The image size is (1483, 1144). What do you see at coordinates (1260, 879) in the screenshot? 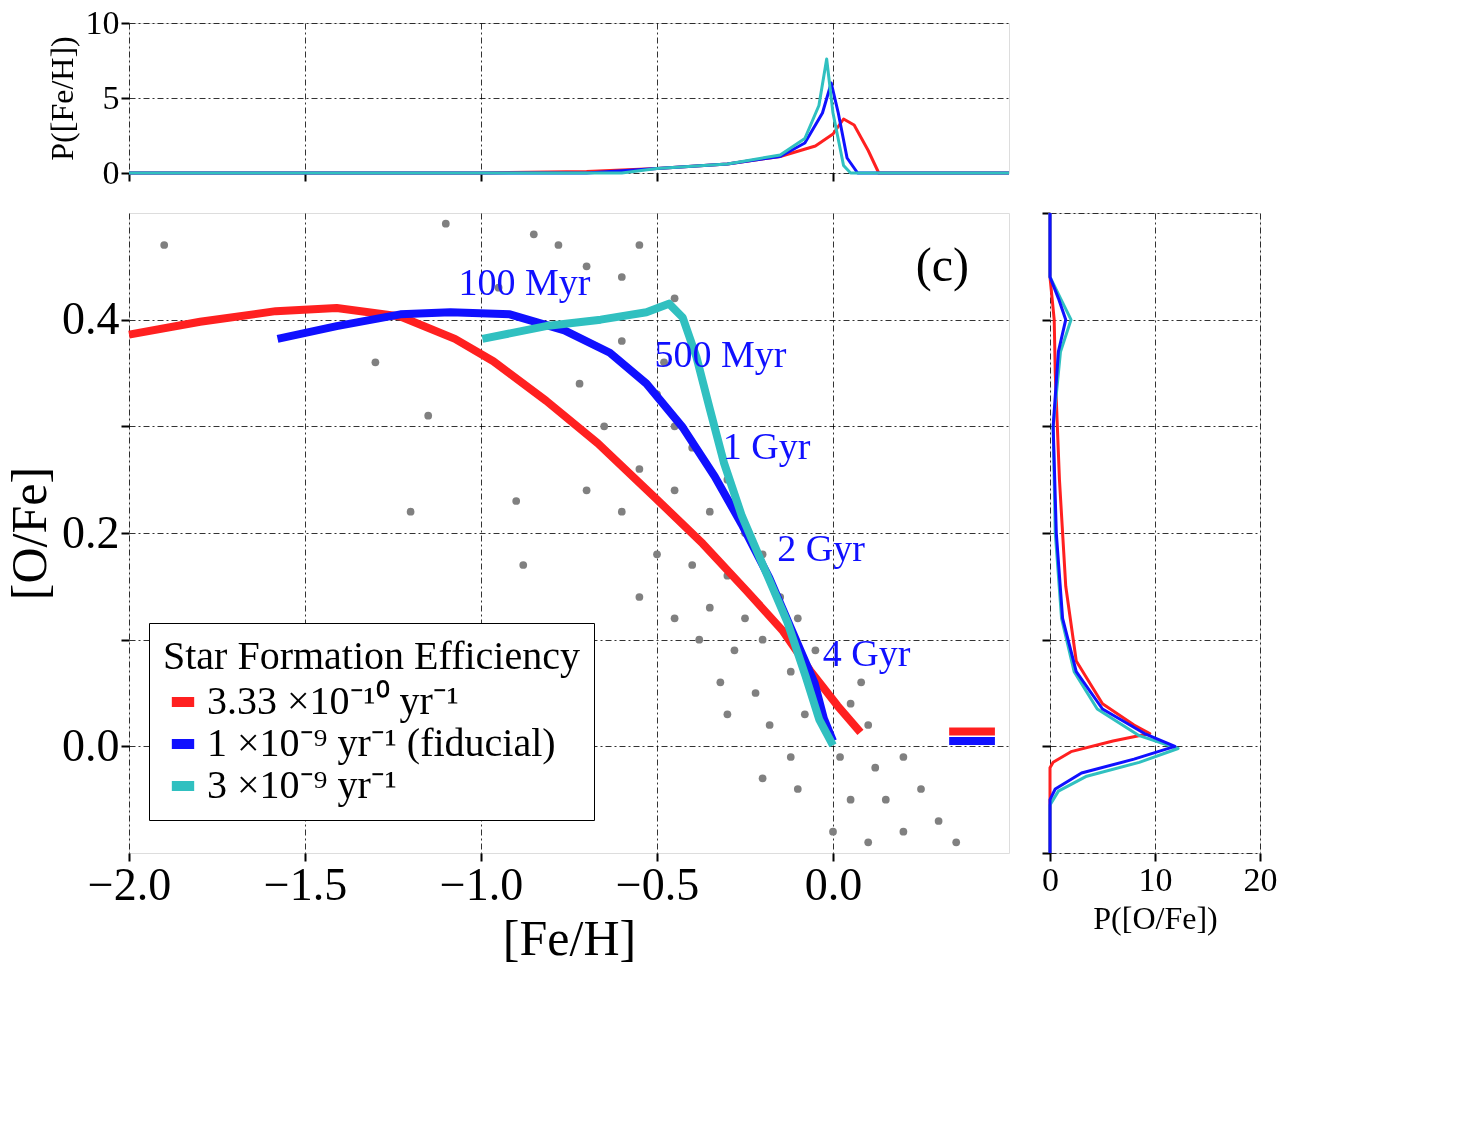
I see `x-tick-label: 20` at bounding box center [1260, 879].